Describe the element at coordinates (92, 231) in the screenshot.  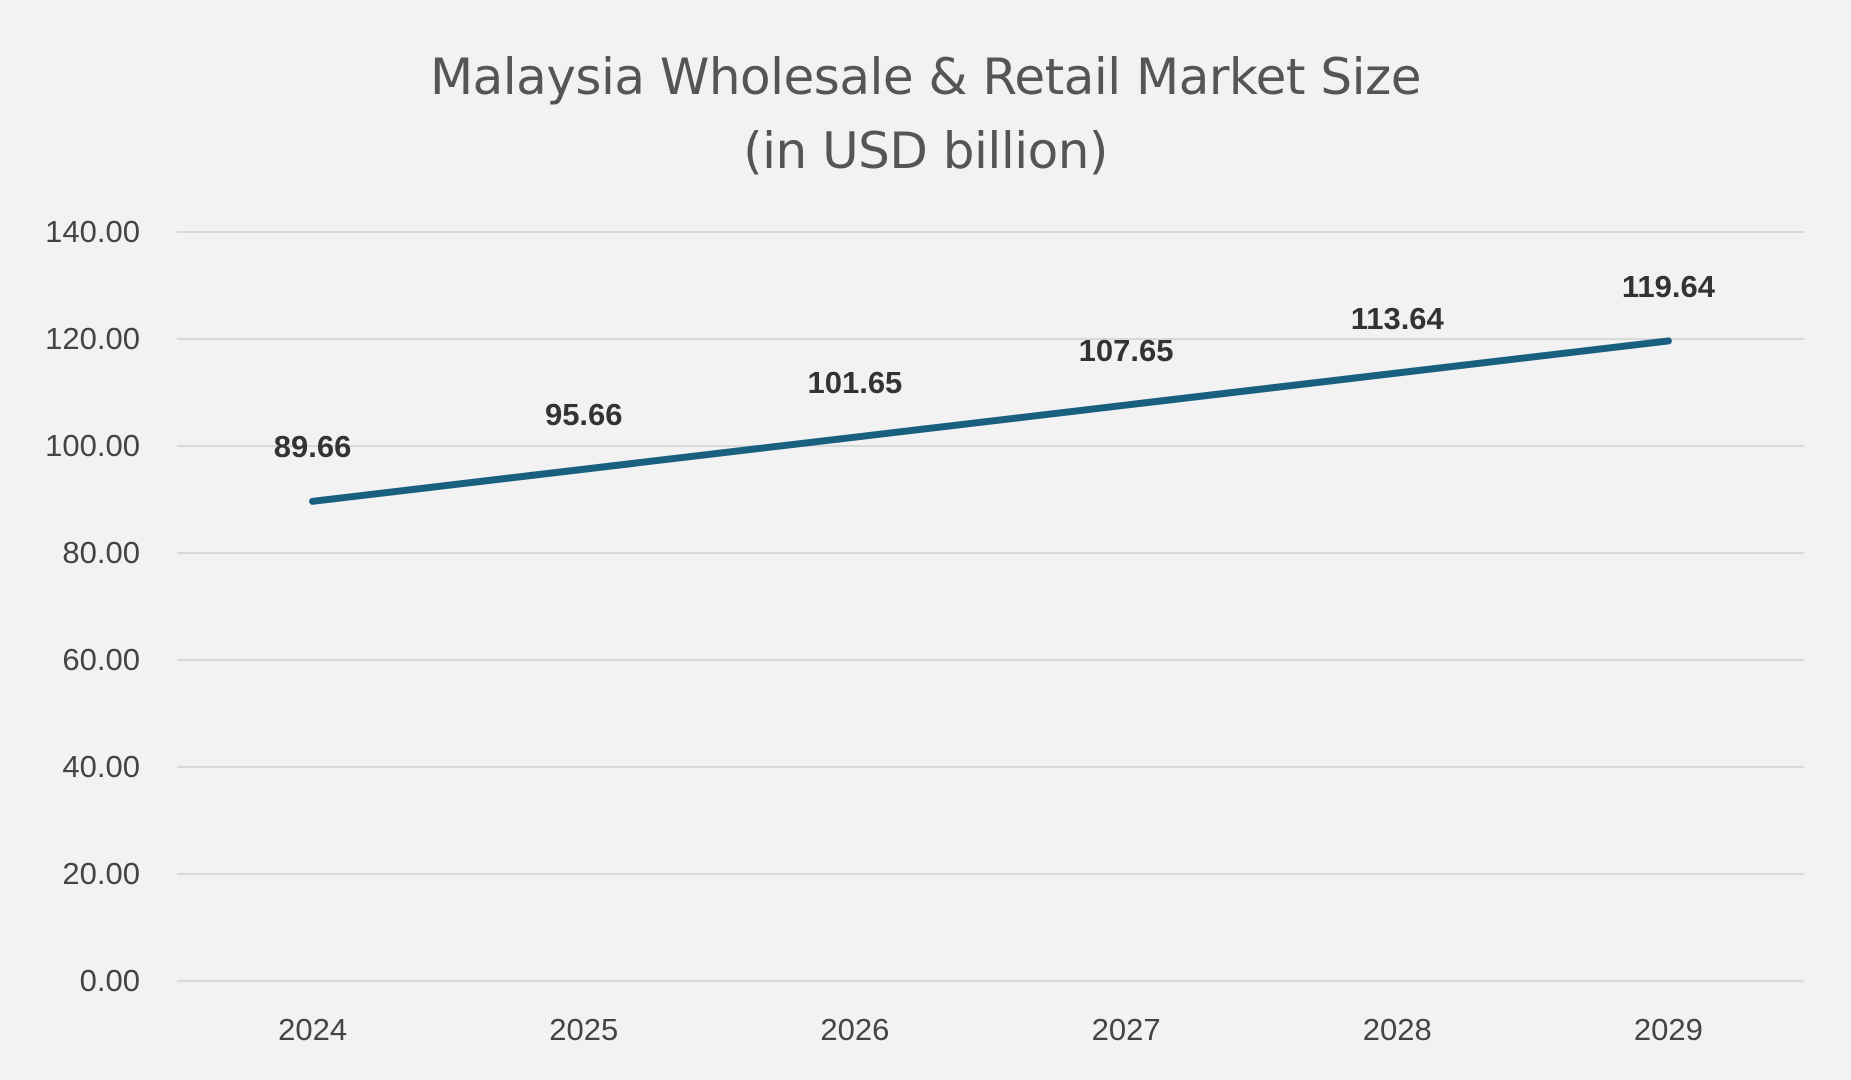
I see `y-tick-label: 140.00` at that location.